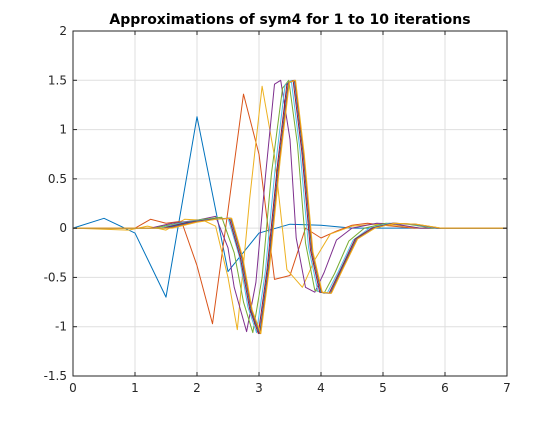 The image size is (560, 425). Describe the element at coordinates (321, 388) in the screenshot. I see `x-tick-label: 4` at that location.